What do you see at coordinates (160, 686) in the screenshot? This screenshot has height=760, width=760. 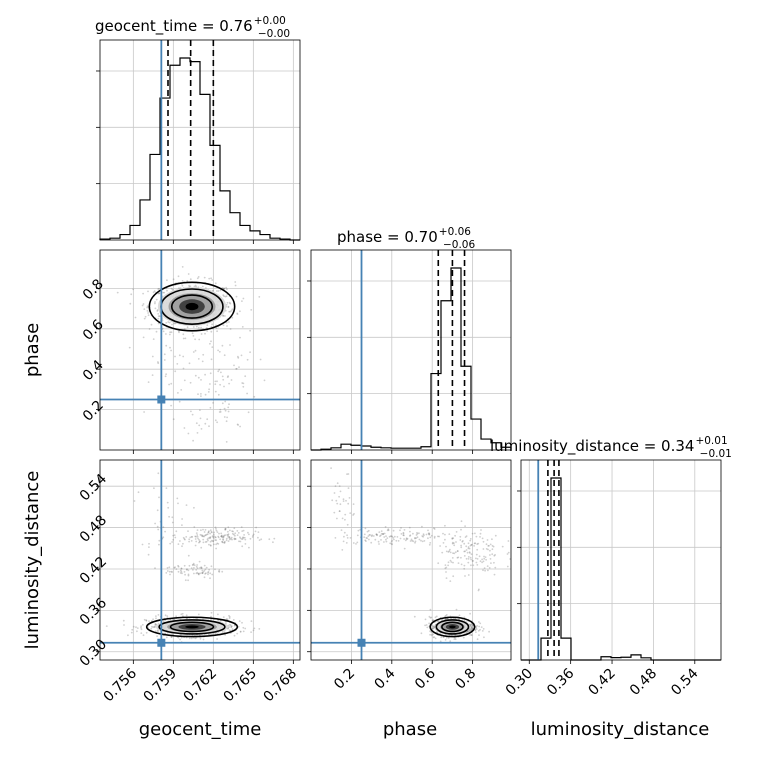 I see `x-tick-label: 0.759` at bounding box center [160, 686].